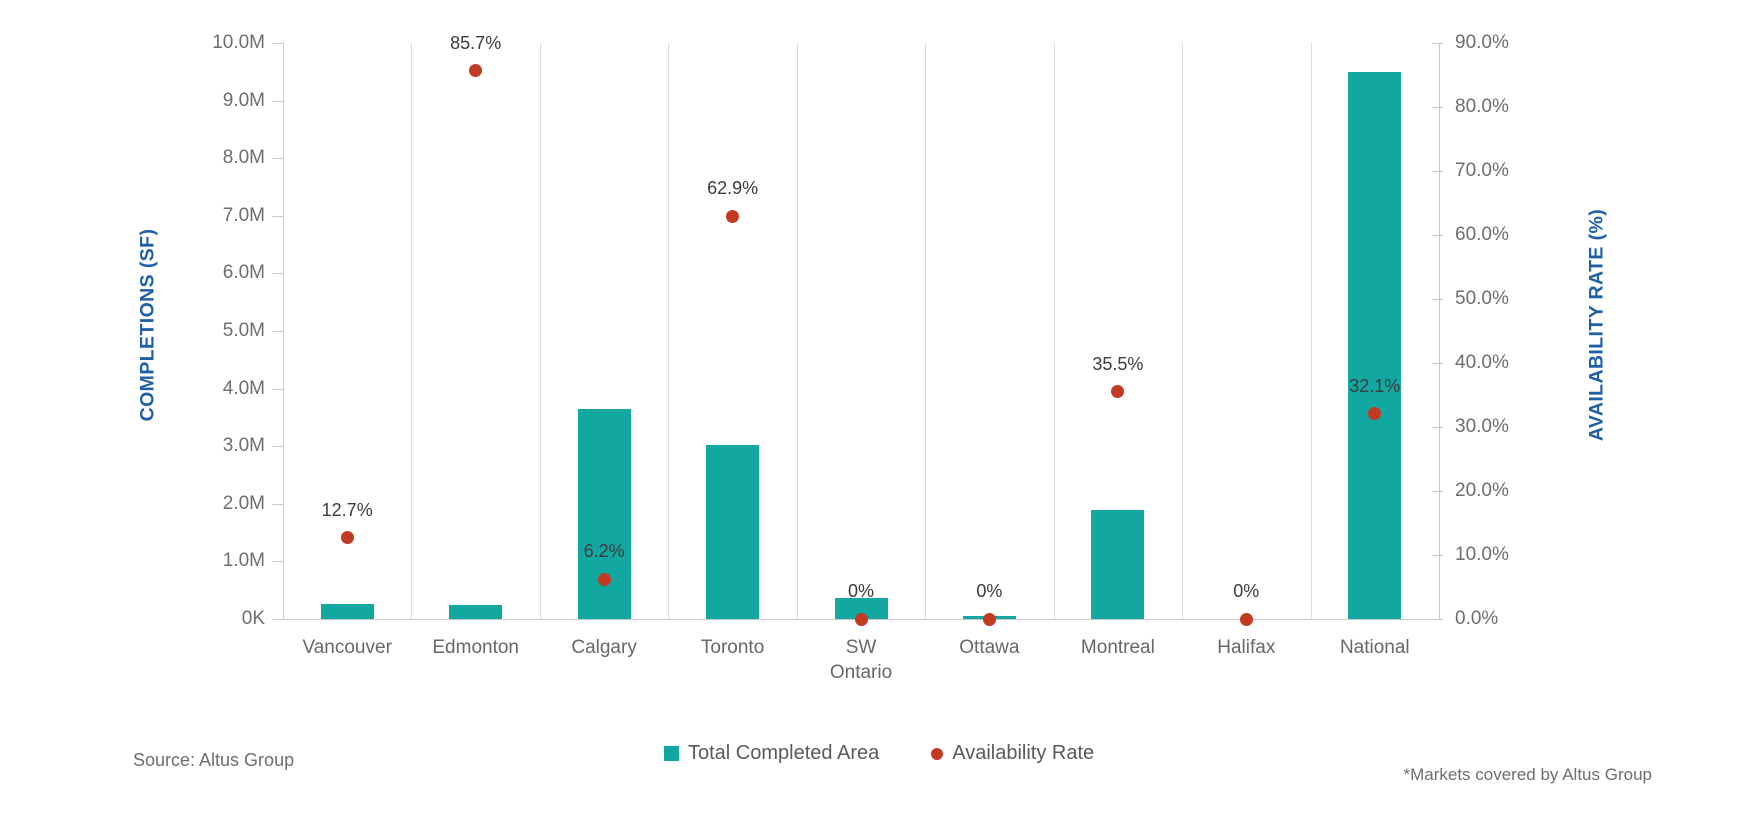  I want to click on legend-label: Availability Rate, so click(1023, 753).